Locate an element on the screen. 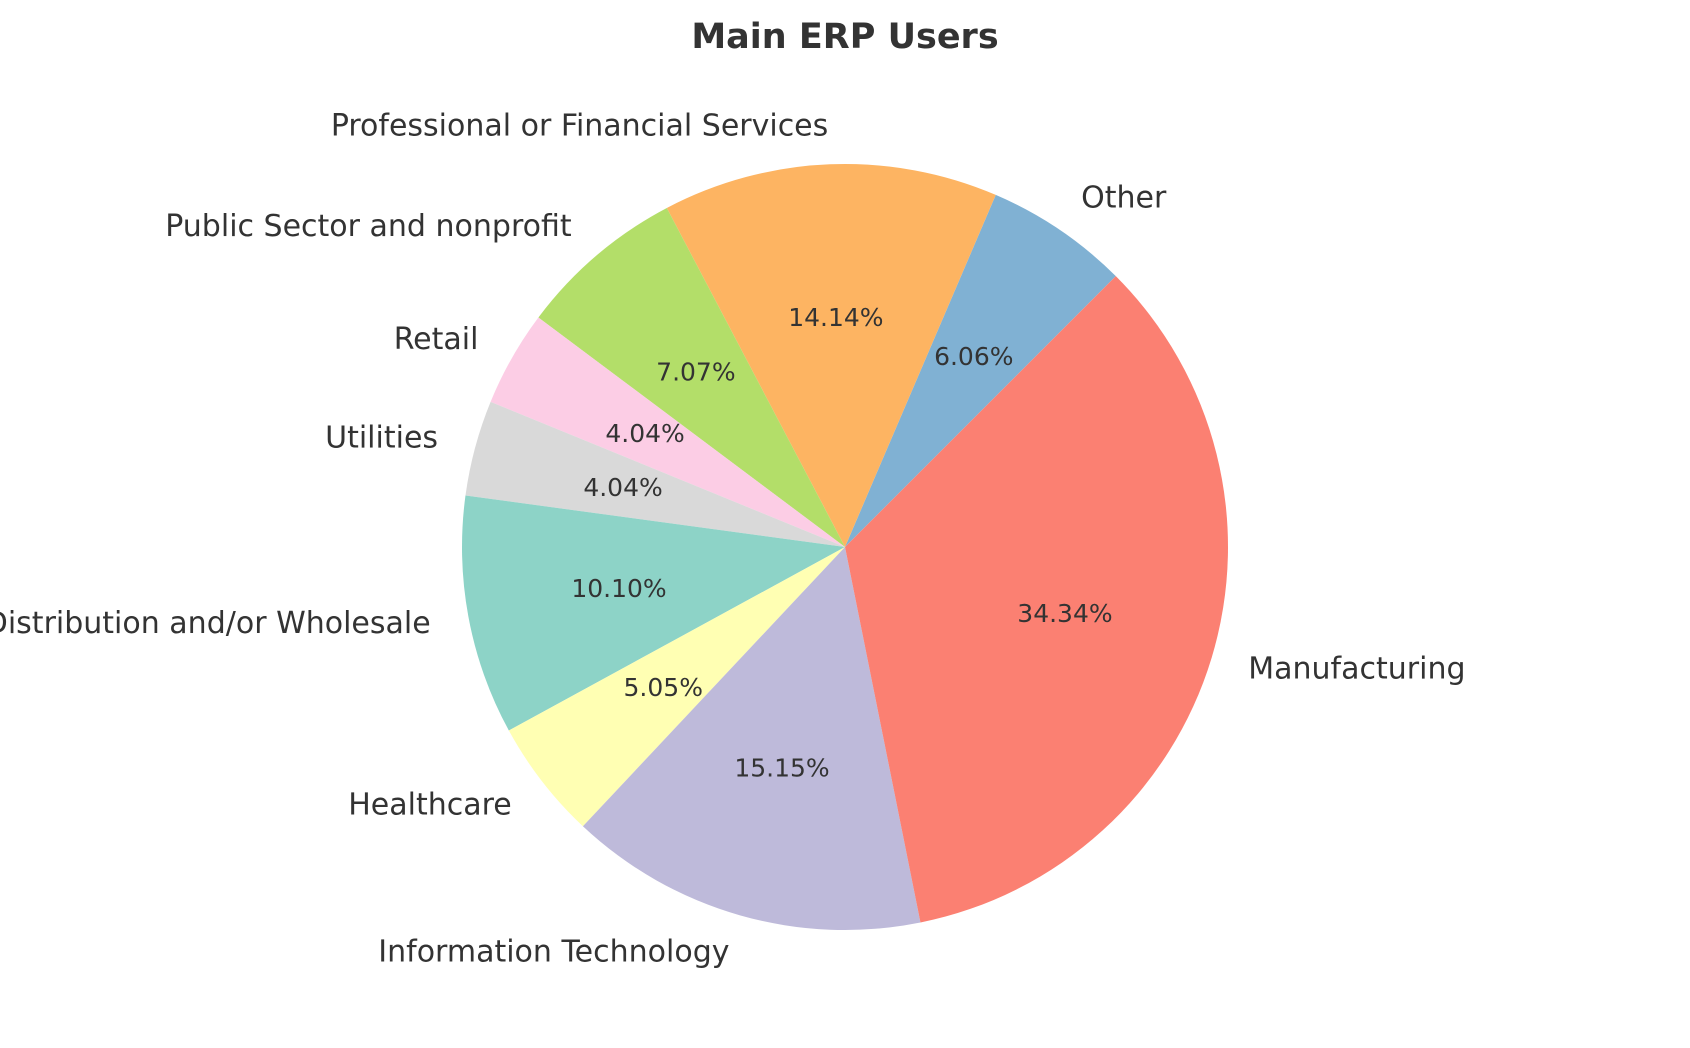  pie-slice-professional-or-financial-services is located at coordinates (831, 356).